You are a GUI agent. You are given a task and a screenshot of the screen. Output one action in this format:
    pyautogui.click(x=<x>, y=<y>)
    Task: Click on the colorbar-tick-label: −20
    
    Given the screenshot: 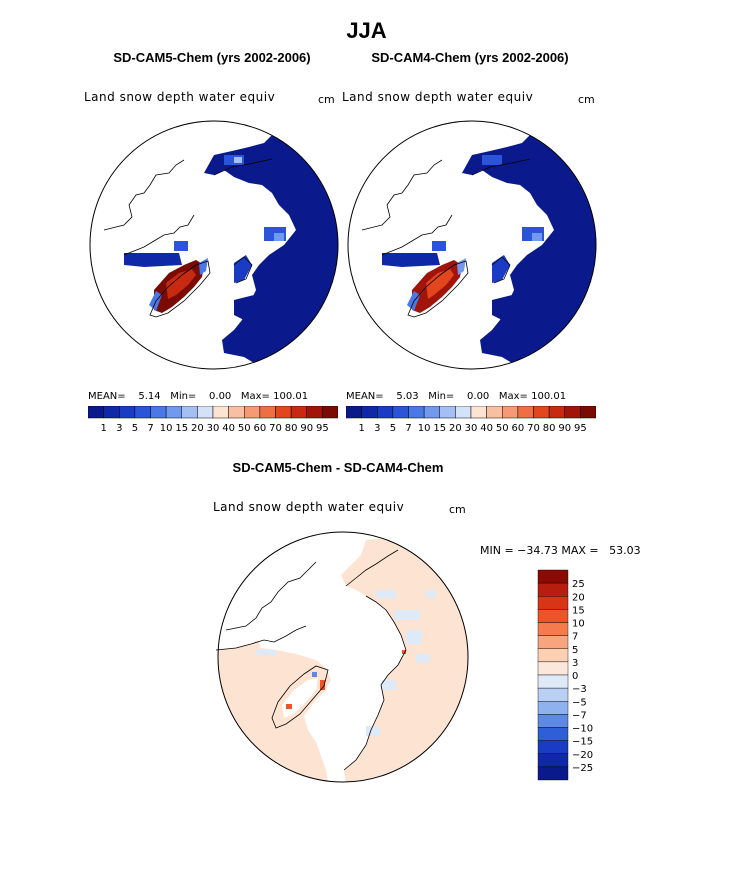 What is the action you would take?
    pyautogui.click(x=582, y=755)
    